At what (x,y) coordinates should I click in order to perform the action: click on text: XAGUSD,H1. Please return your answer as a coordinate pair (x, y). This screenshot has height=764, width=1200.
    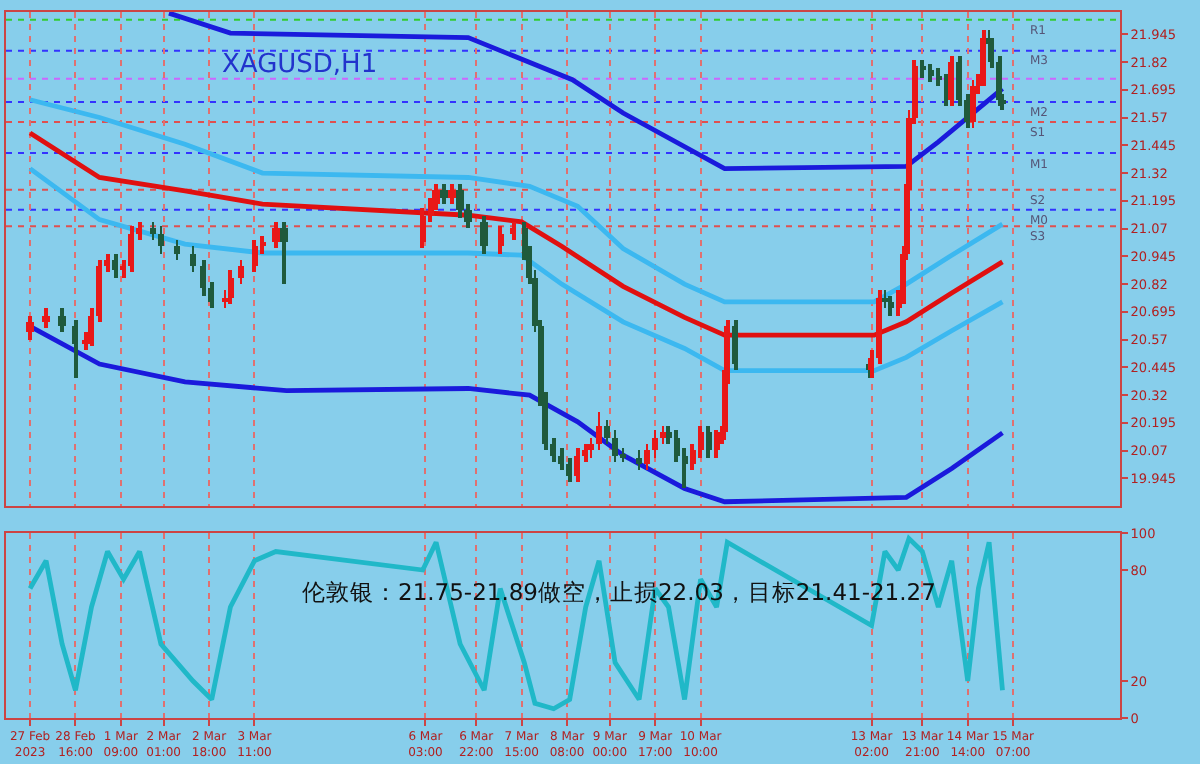
    Looking at the image, I should click on (300, 65).